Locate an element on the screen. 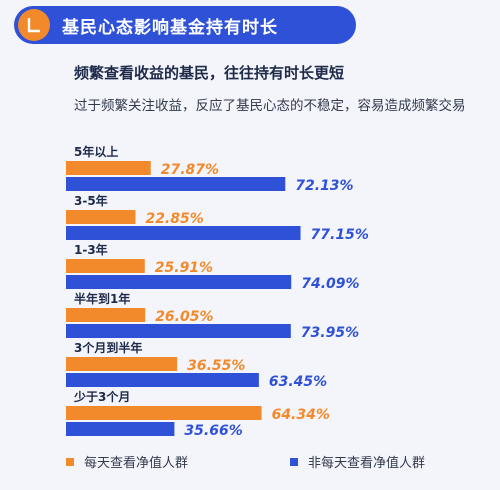 The height and width of the screenshot is (490, 500). data-label: 35.66% is located at coordinates (213, 431).